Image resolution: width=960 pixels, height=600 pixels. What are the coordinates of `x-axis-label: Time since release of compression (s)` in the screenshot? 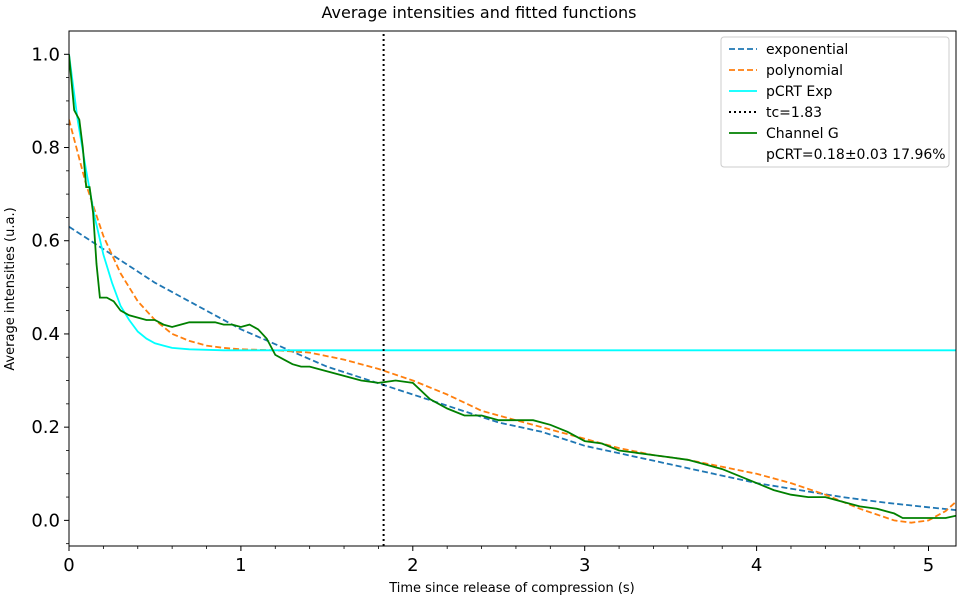 It's located at (511, 588).